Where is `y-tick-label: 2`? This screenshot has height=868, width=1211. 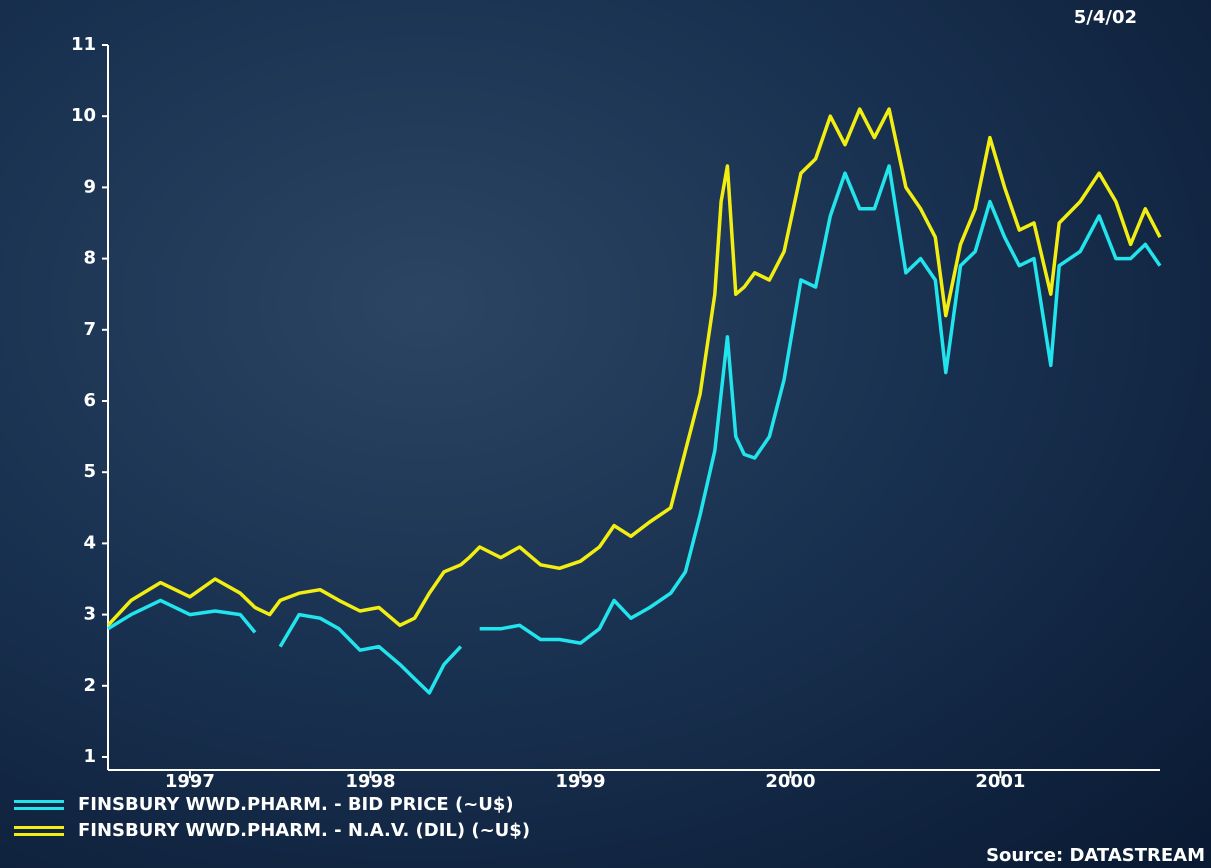 y-tick-label: 2 is located at coordinates (89, 685).